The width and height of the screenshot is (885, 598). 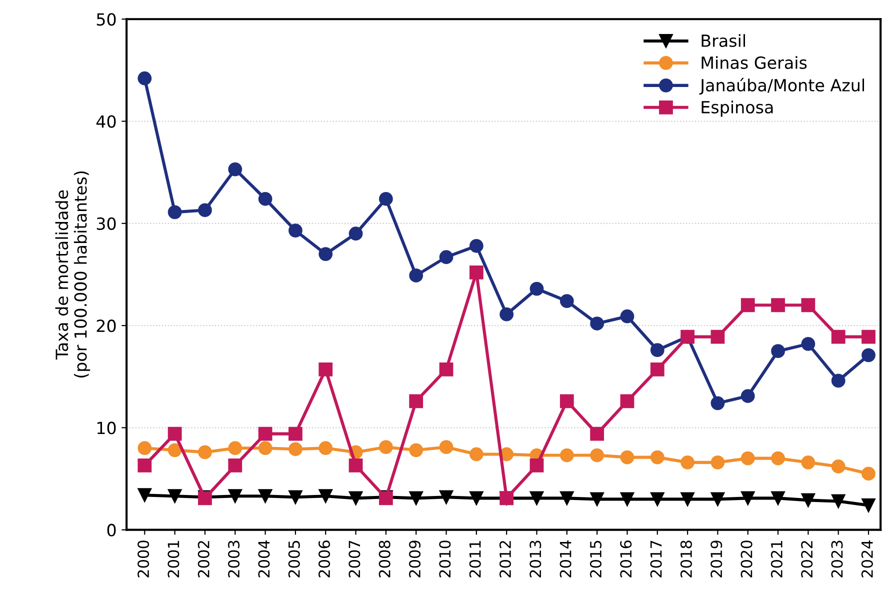 What do you see at coordinates (505, 559) in the screenshot?
I see `x-tick-label: 2012` at bounding box center [505, 559].